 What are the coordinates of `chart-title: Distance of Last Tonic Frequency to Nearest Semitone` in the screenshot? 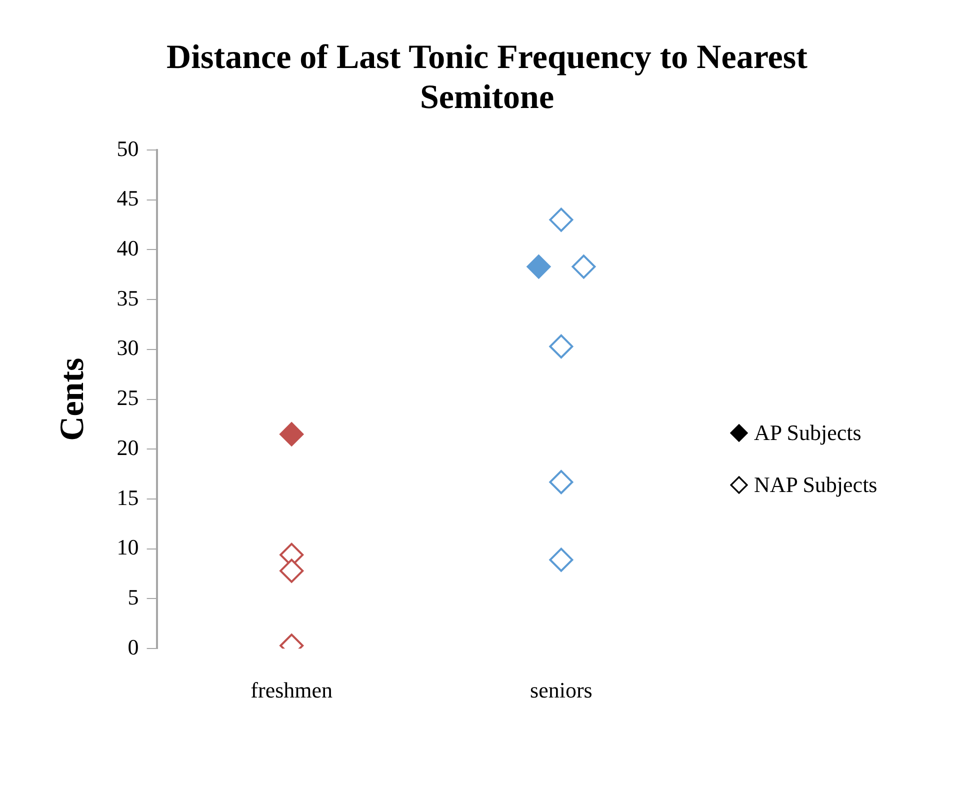 It's located at (487, 78).